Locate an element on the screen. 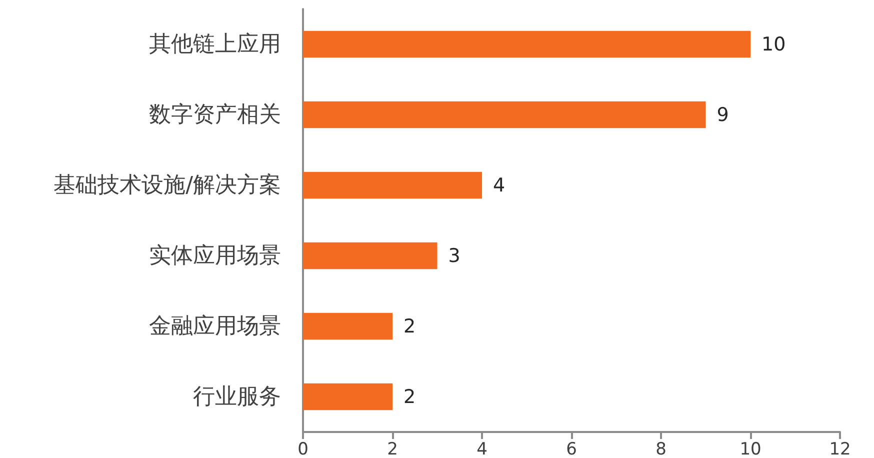 Image resolution: width=874 pixels, height=458 pixels. x-tick-label: 6 is located at coordinates (571, 449).